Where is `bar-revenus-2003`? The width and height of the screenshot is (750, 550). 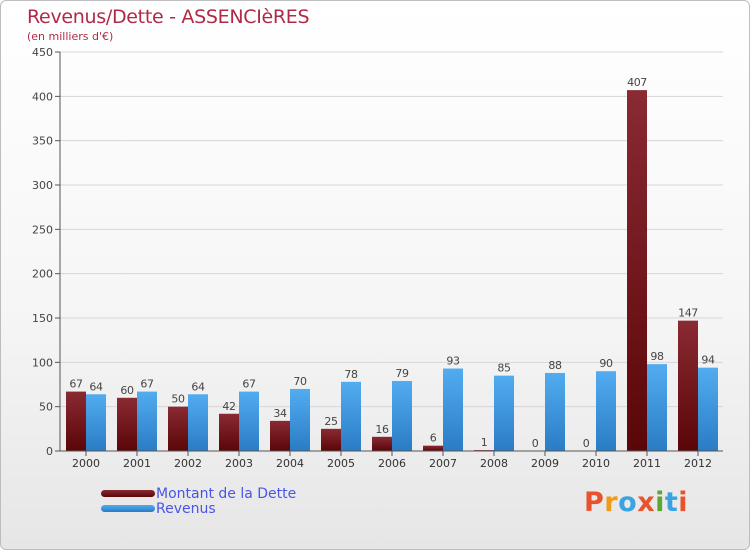
bar-revenus-2003 is located at coordinates (249, 421).